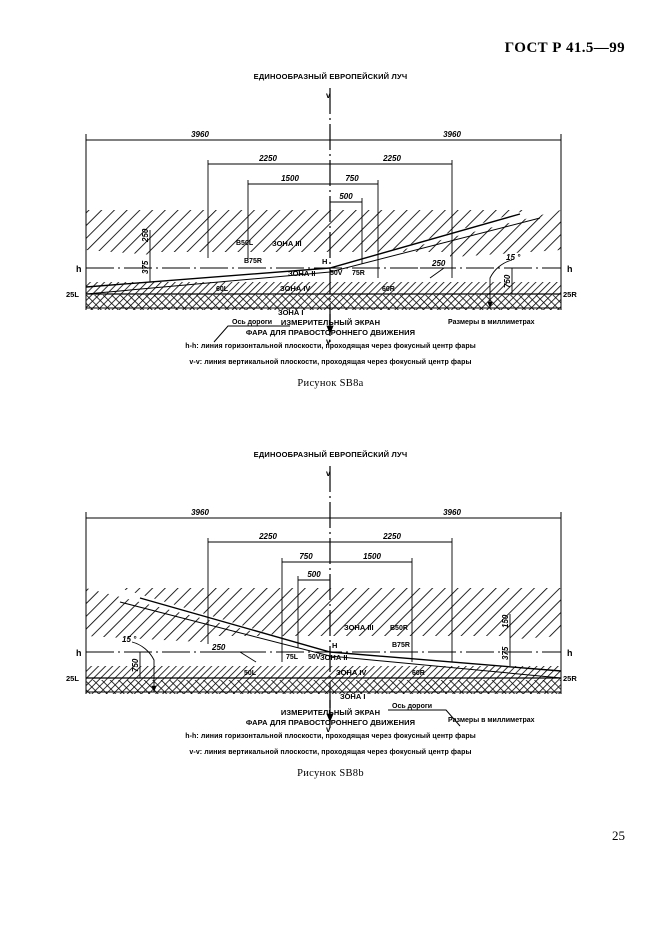 The image size is (661, 936). Describe the element at coordinates (135, 665) in the screenshot. I see `dim-750-left-b: 750` at that location.